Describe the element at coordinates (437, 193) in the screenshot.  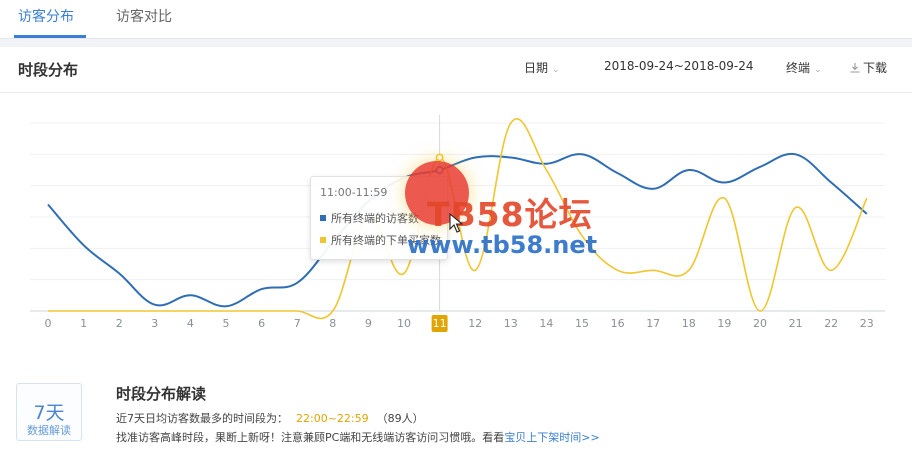
I see `watermark-logo-circle` at that location.